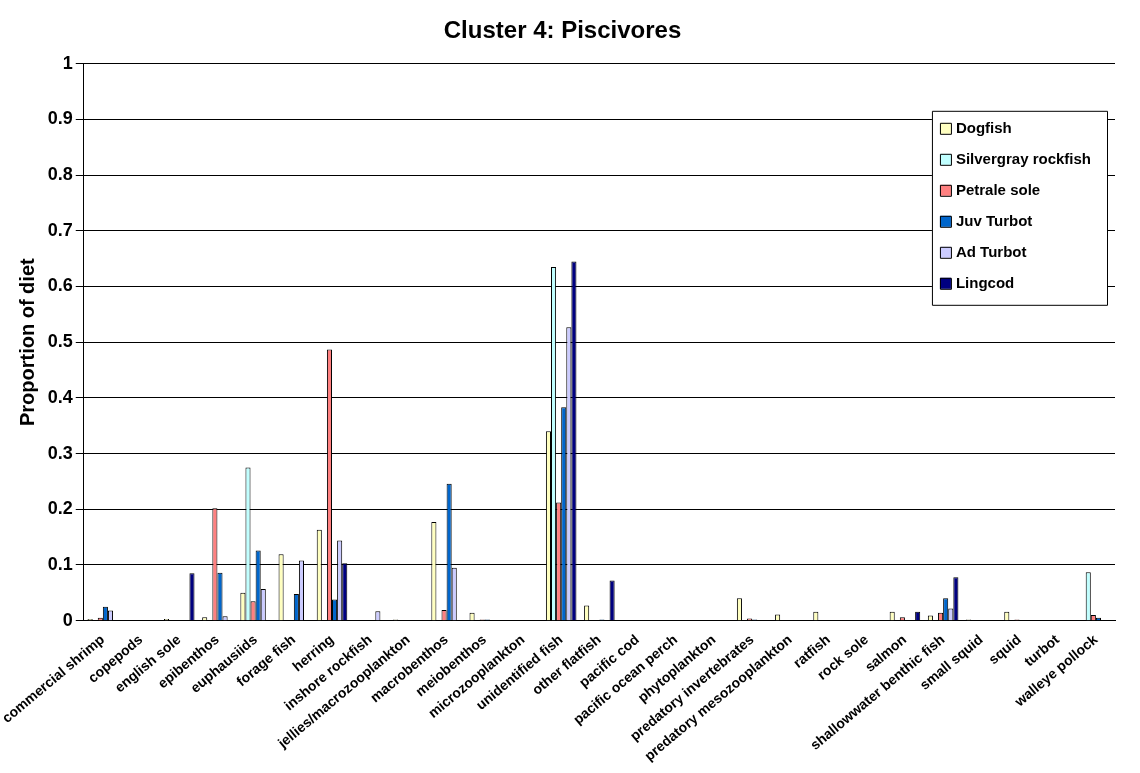 The image size is (1140, 773). What do you see at coordinates (60, 174) in the screenshot?
I see `y-tick-label: 0.8` at bounding box center [60, 174].